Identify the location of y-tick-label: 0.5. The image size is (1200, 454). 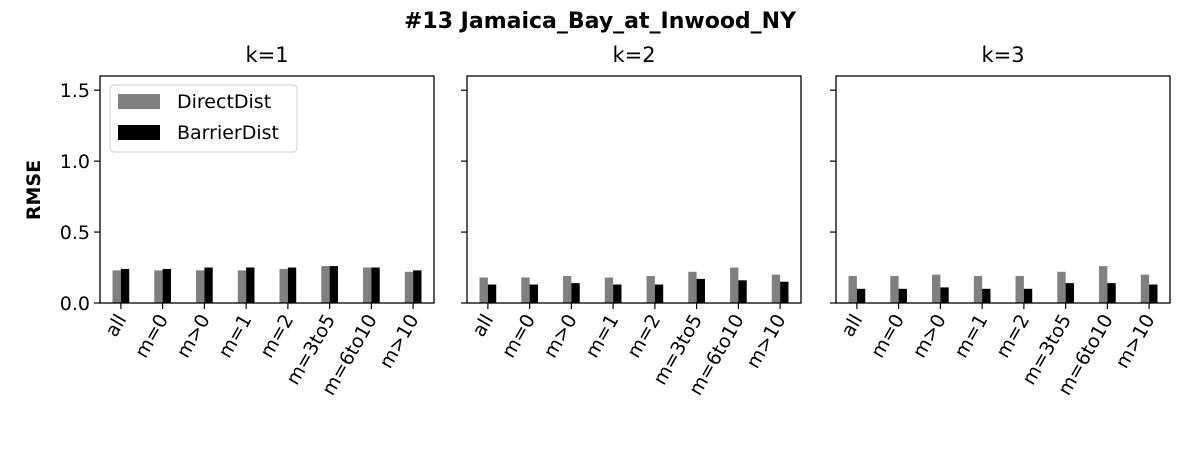
(75, 233).